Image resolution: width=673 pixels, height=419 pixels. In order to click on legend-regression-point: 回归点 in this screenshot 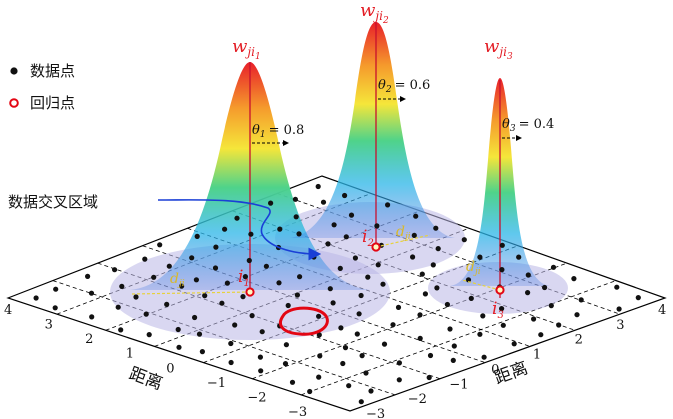, I will do `click(41, 102)`.